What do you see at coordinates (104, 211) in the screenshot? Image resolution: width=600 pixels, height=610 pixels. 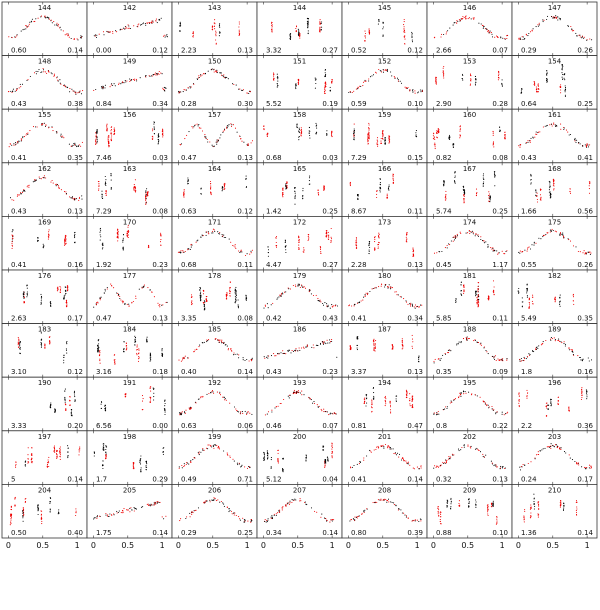 I see `panel-left-value: 7.29` at bounding box center [104, 211].